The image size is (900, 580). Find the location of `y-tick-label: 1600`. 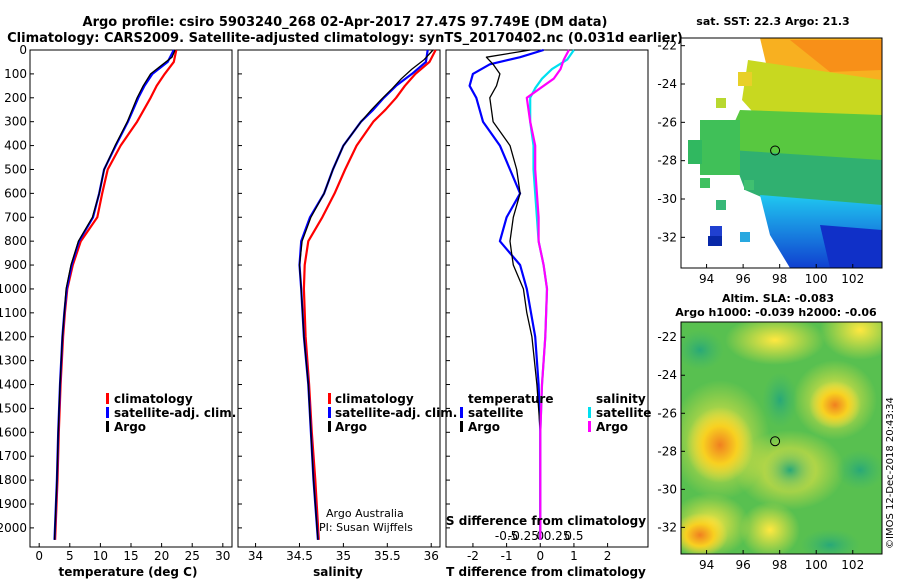

y-tick-label: 1600 is located at coordinates (13, 432).